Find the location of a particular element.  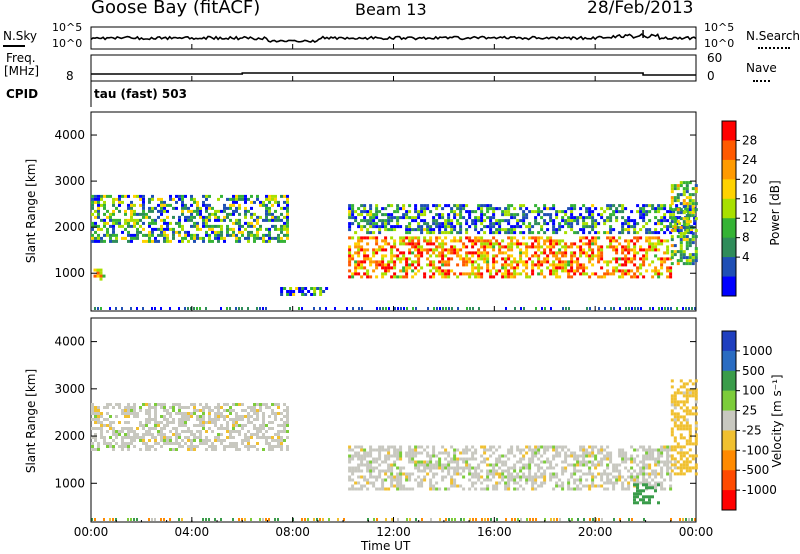

velocity-ground-cell is located at coordinates (485, 519).